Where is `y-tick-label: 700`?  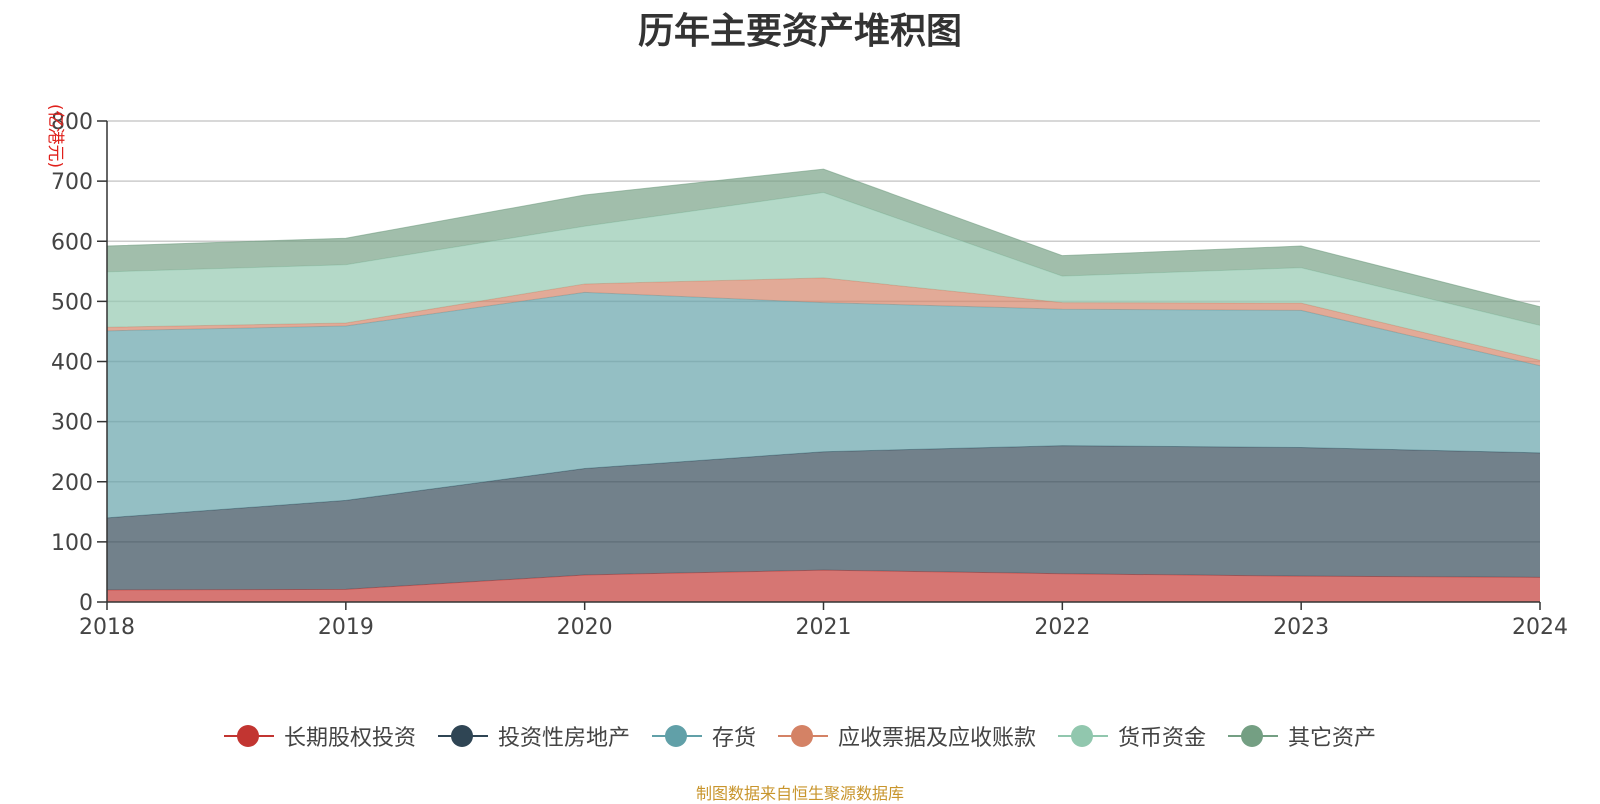 y-tick-label: 700 is located at coordinates (72, 182).